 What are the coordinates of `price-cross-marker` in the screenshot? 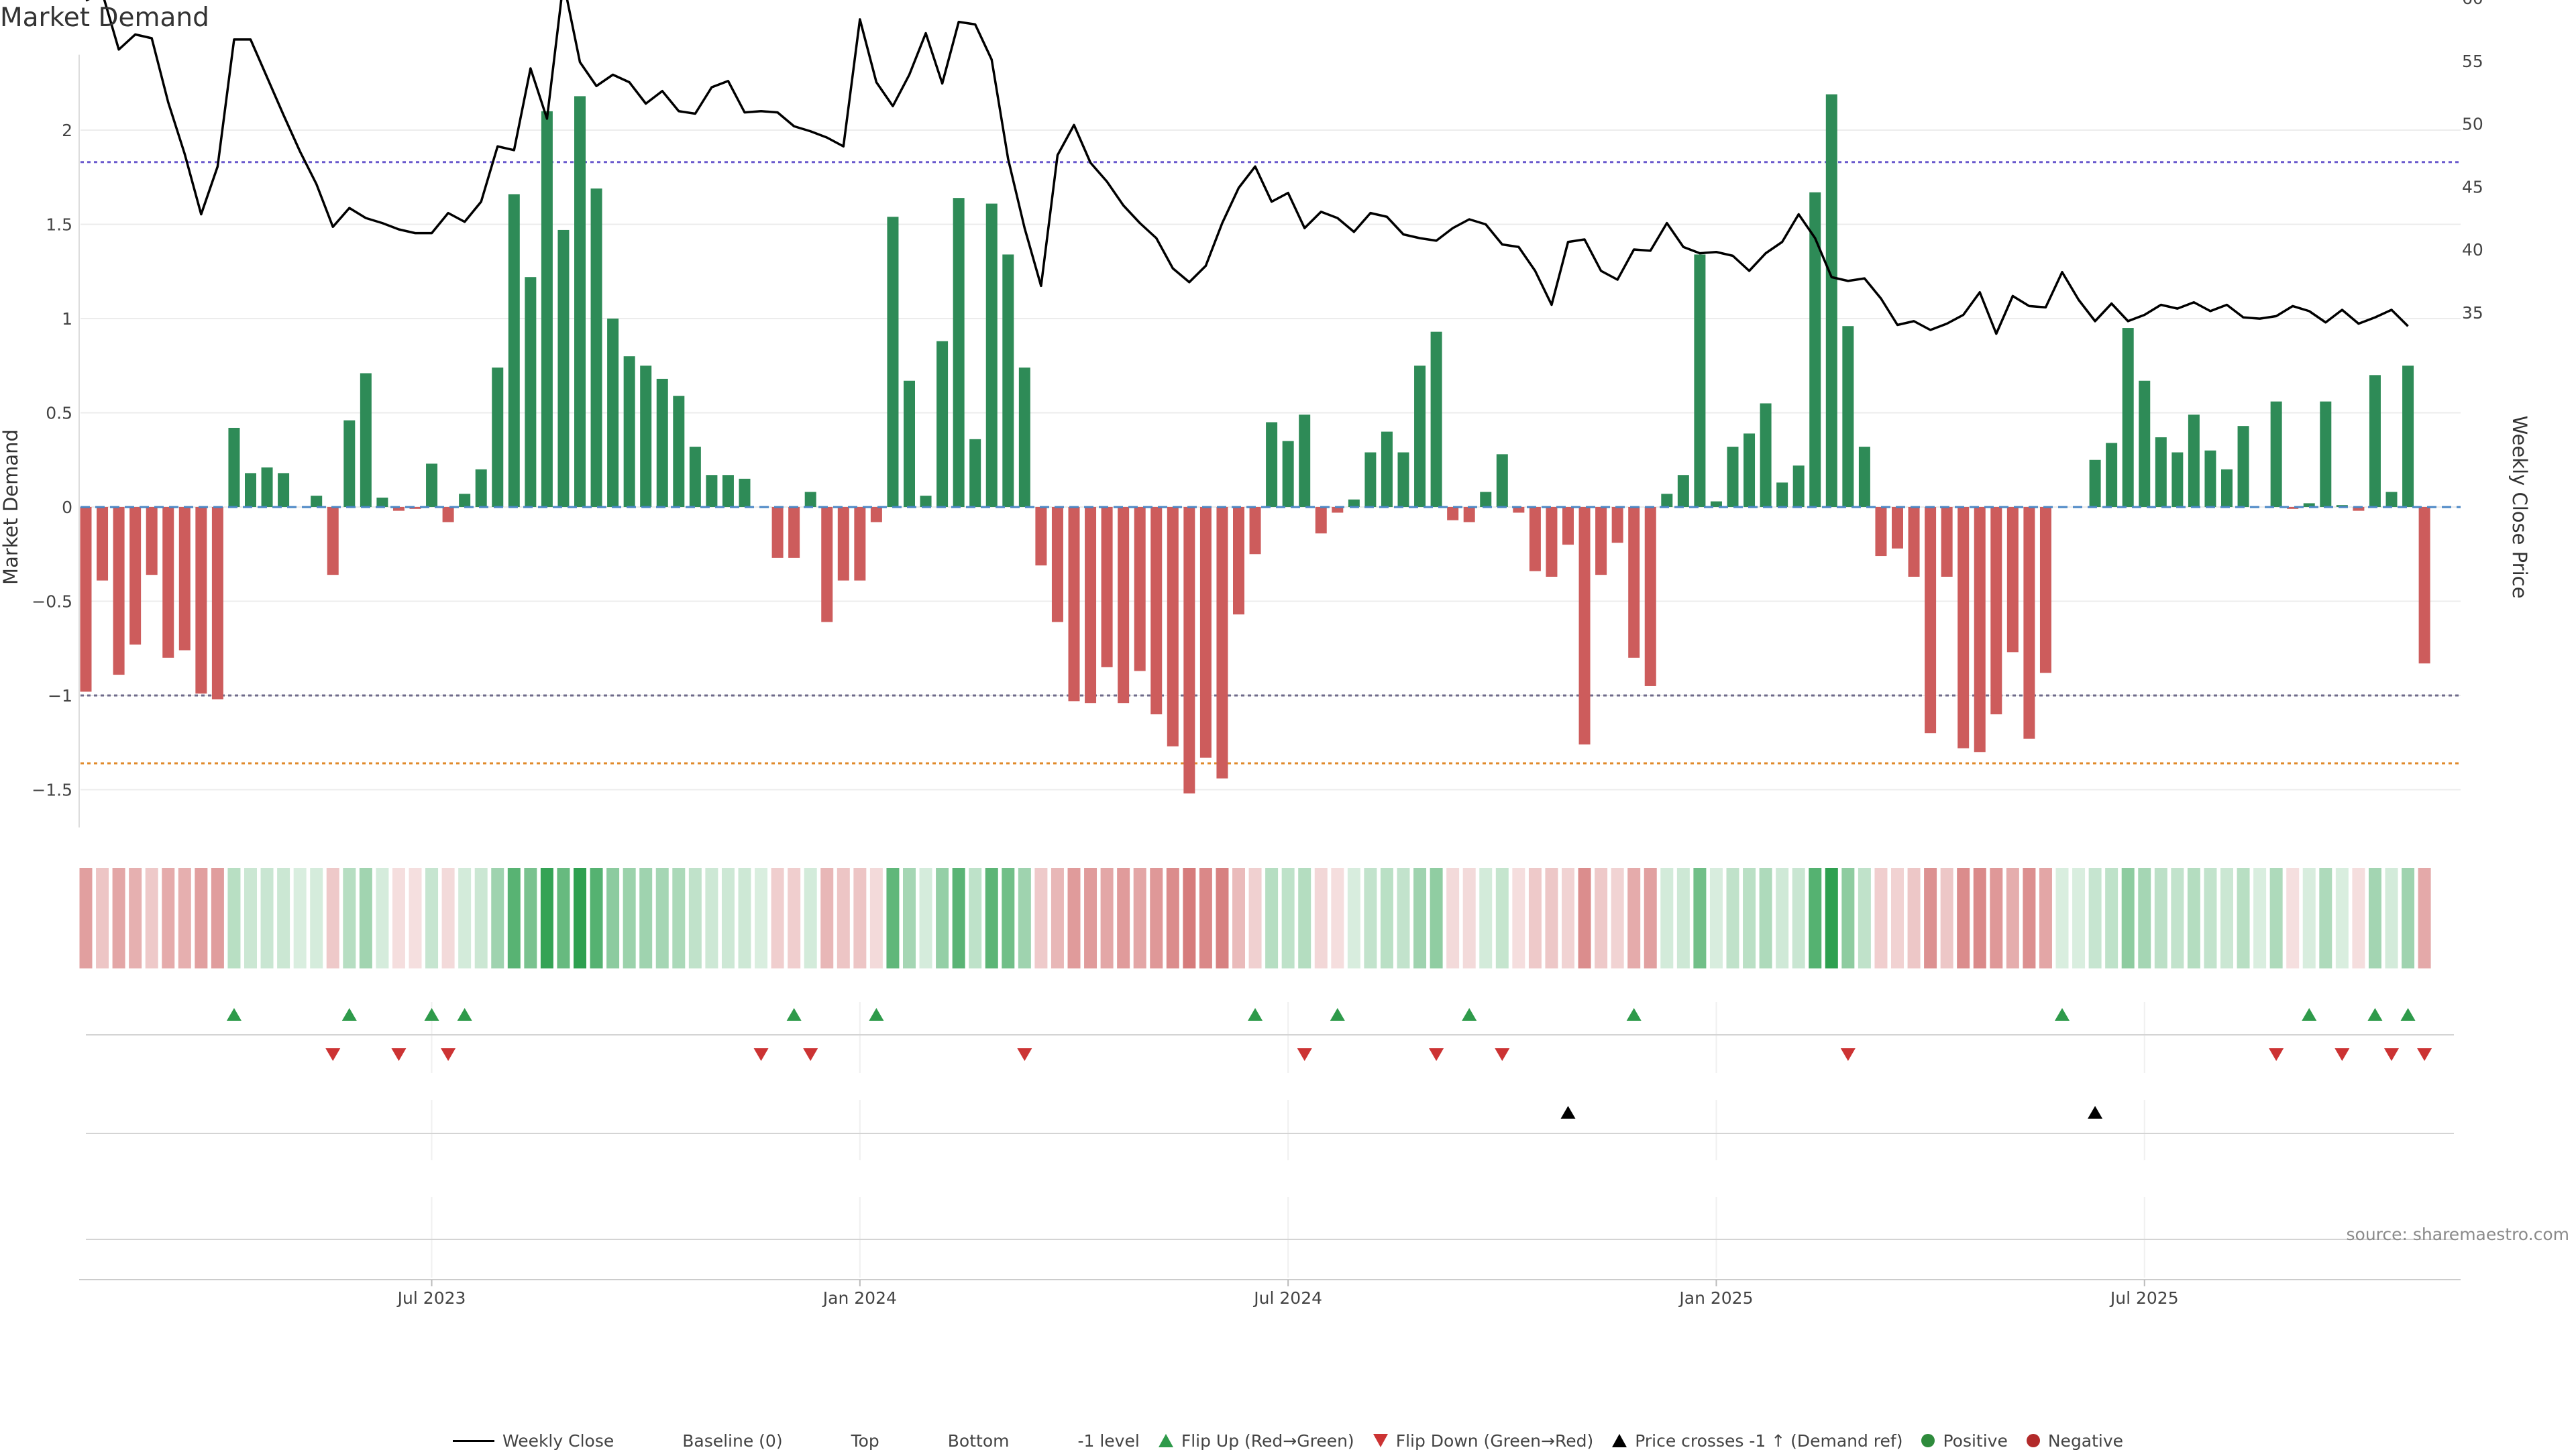 It's located at (1568, 1112).